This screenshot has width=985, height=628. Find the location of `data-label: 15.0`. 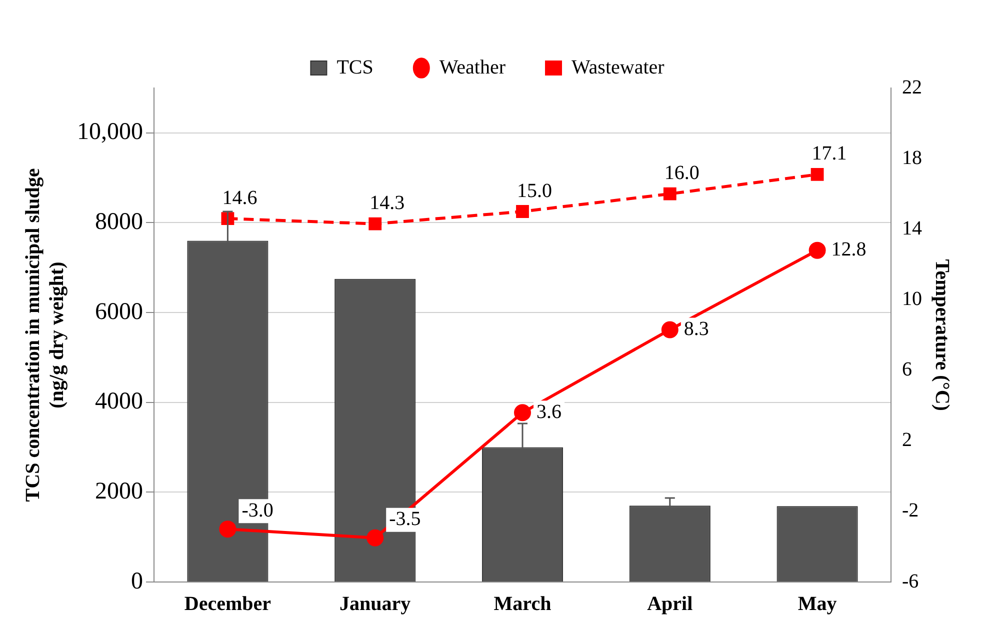

data-label: 15.0 is located at coordinates (534, 191).